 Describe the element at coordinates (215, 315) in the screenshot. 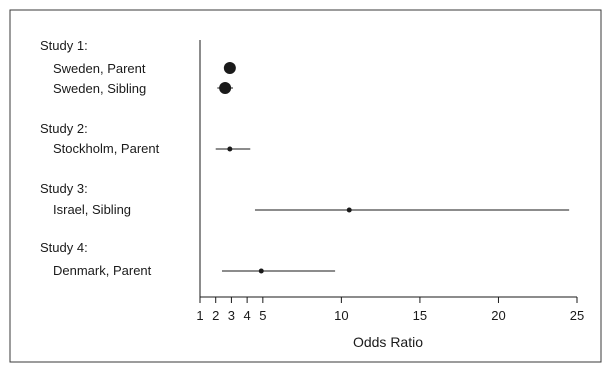

I see `x-tick-label: 2` at that location.